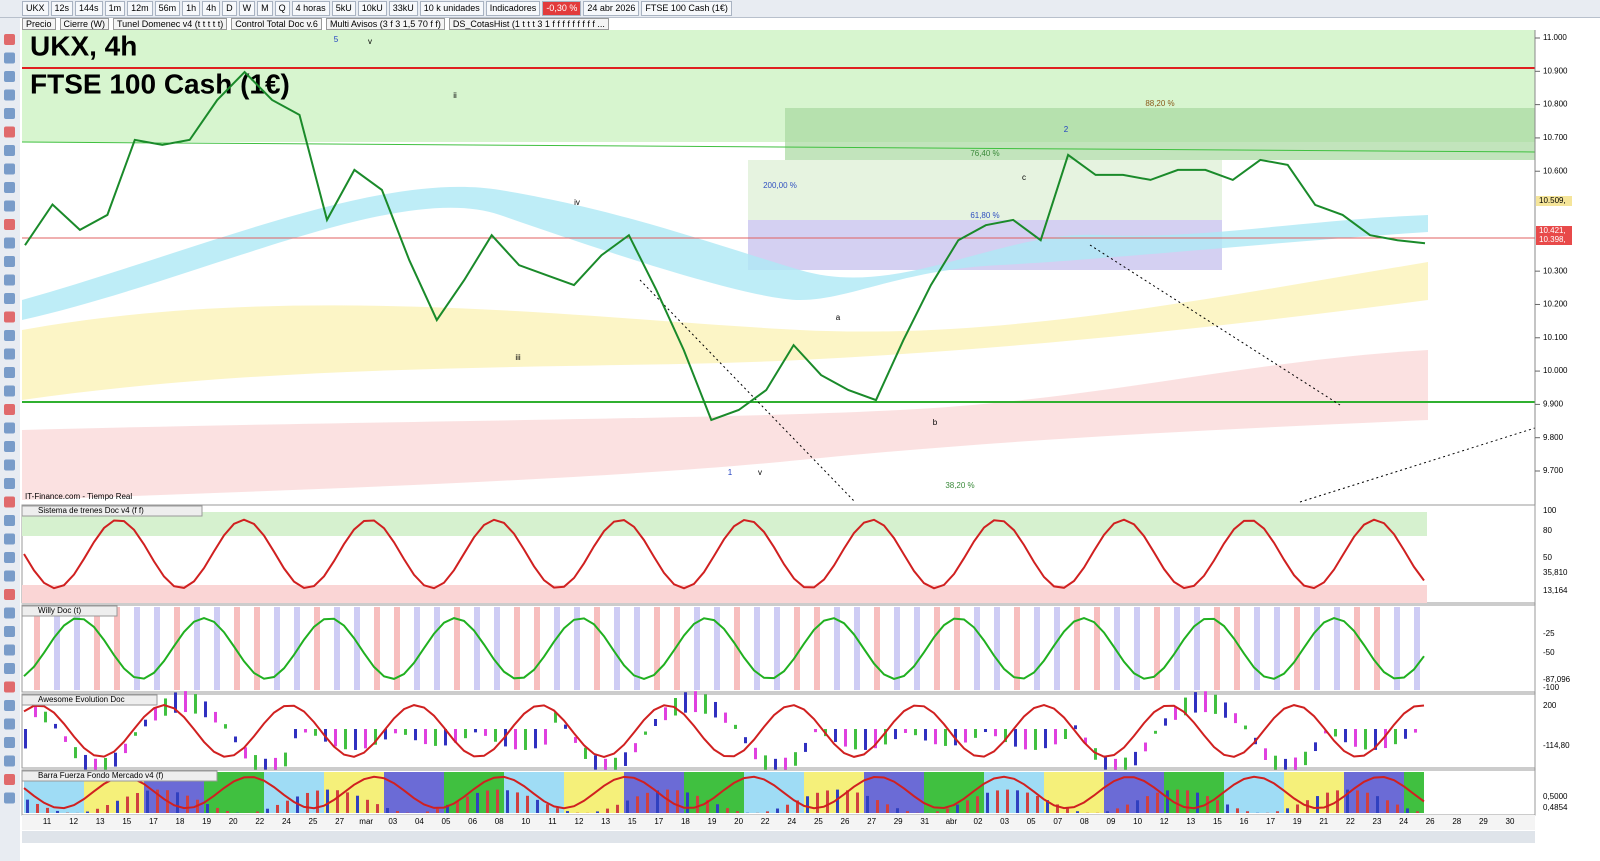  What do you see at coordinates (1066, 129) in the screenshot?
I see `annotation: 2` at bounding box center [1066, 129].